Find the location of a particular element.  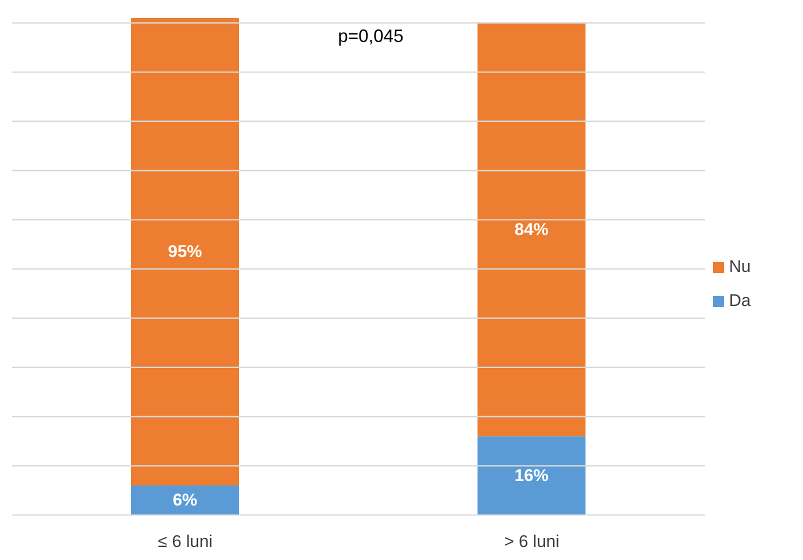

data-label: 84% is located at coordinates (531, 230).